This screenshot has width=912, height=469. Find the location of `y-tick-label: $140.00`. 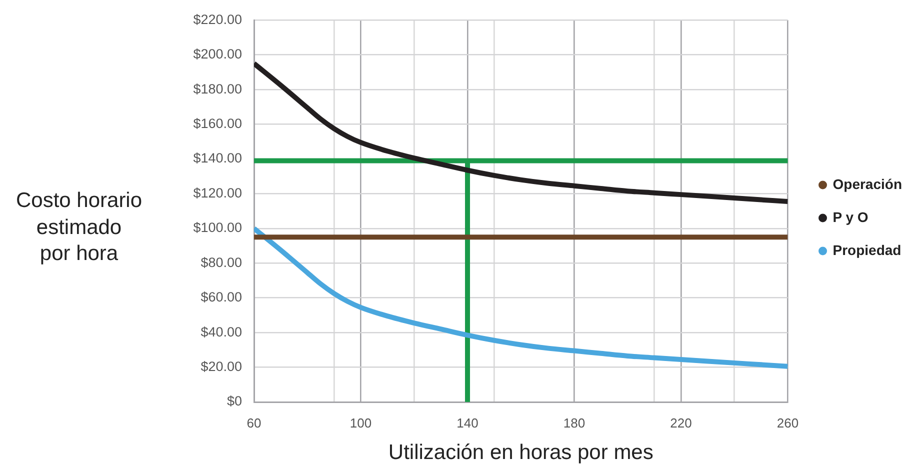

y-tick-label: $140.00 is located at coordinates (217, 158).